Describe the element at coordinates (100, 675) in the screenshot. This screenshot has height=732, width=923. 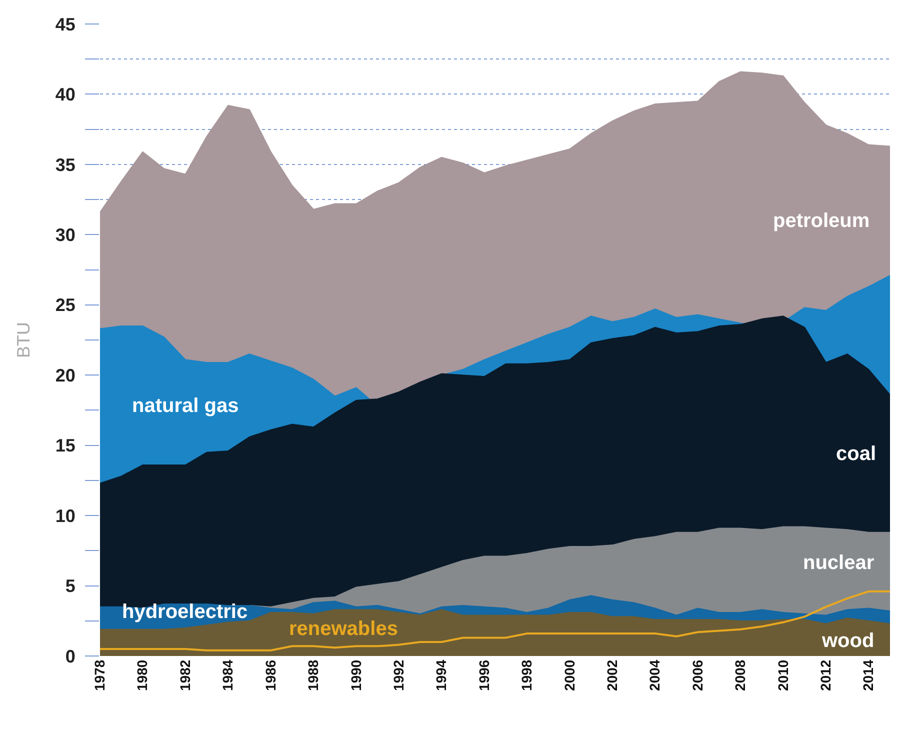
I see `x-tick-label: 1978` at that location.